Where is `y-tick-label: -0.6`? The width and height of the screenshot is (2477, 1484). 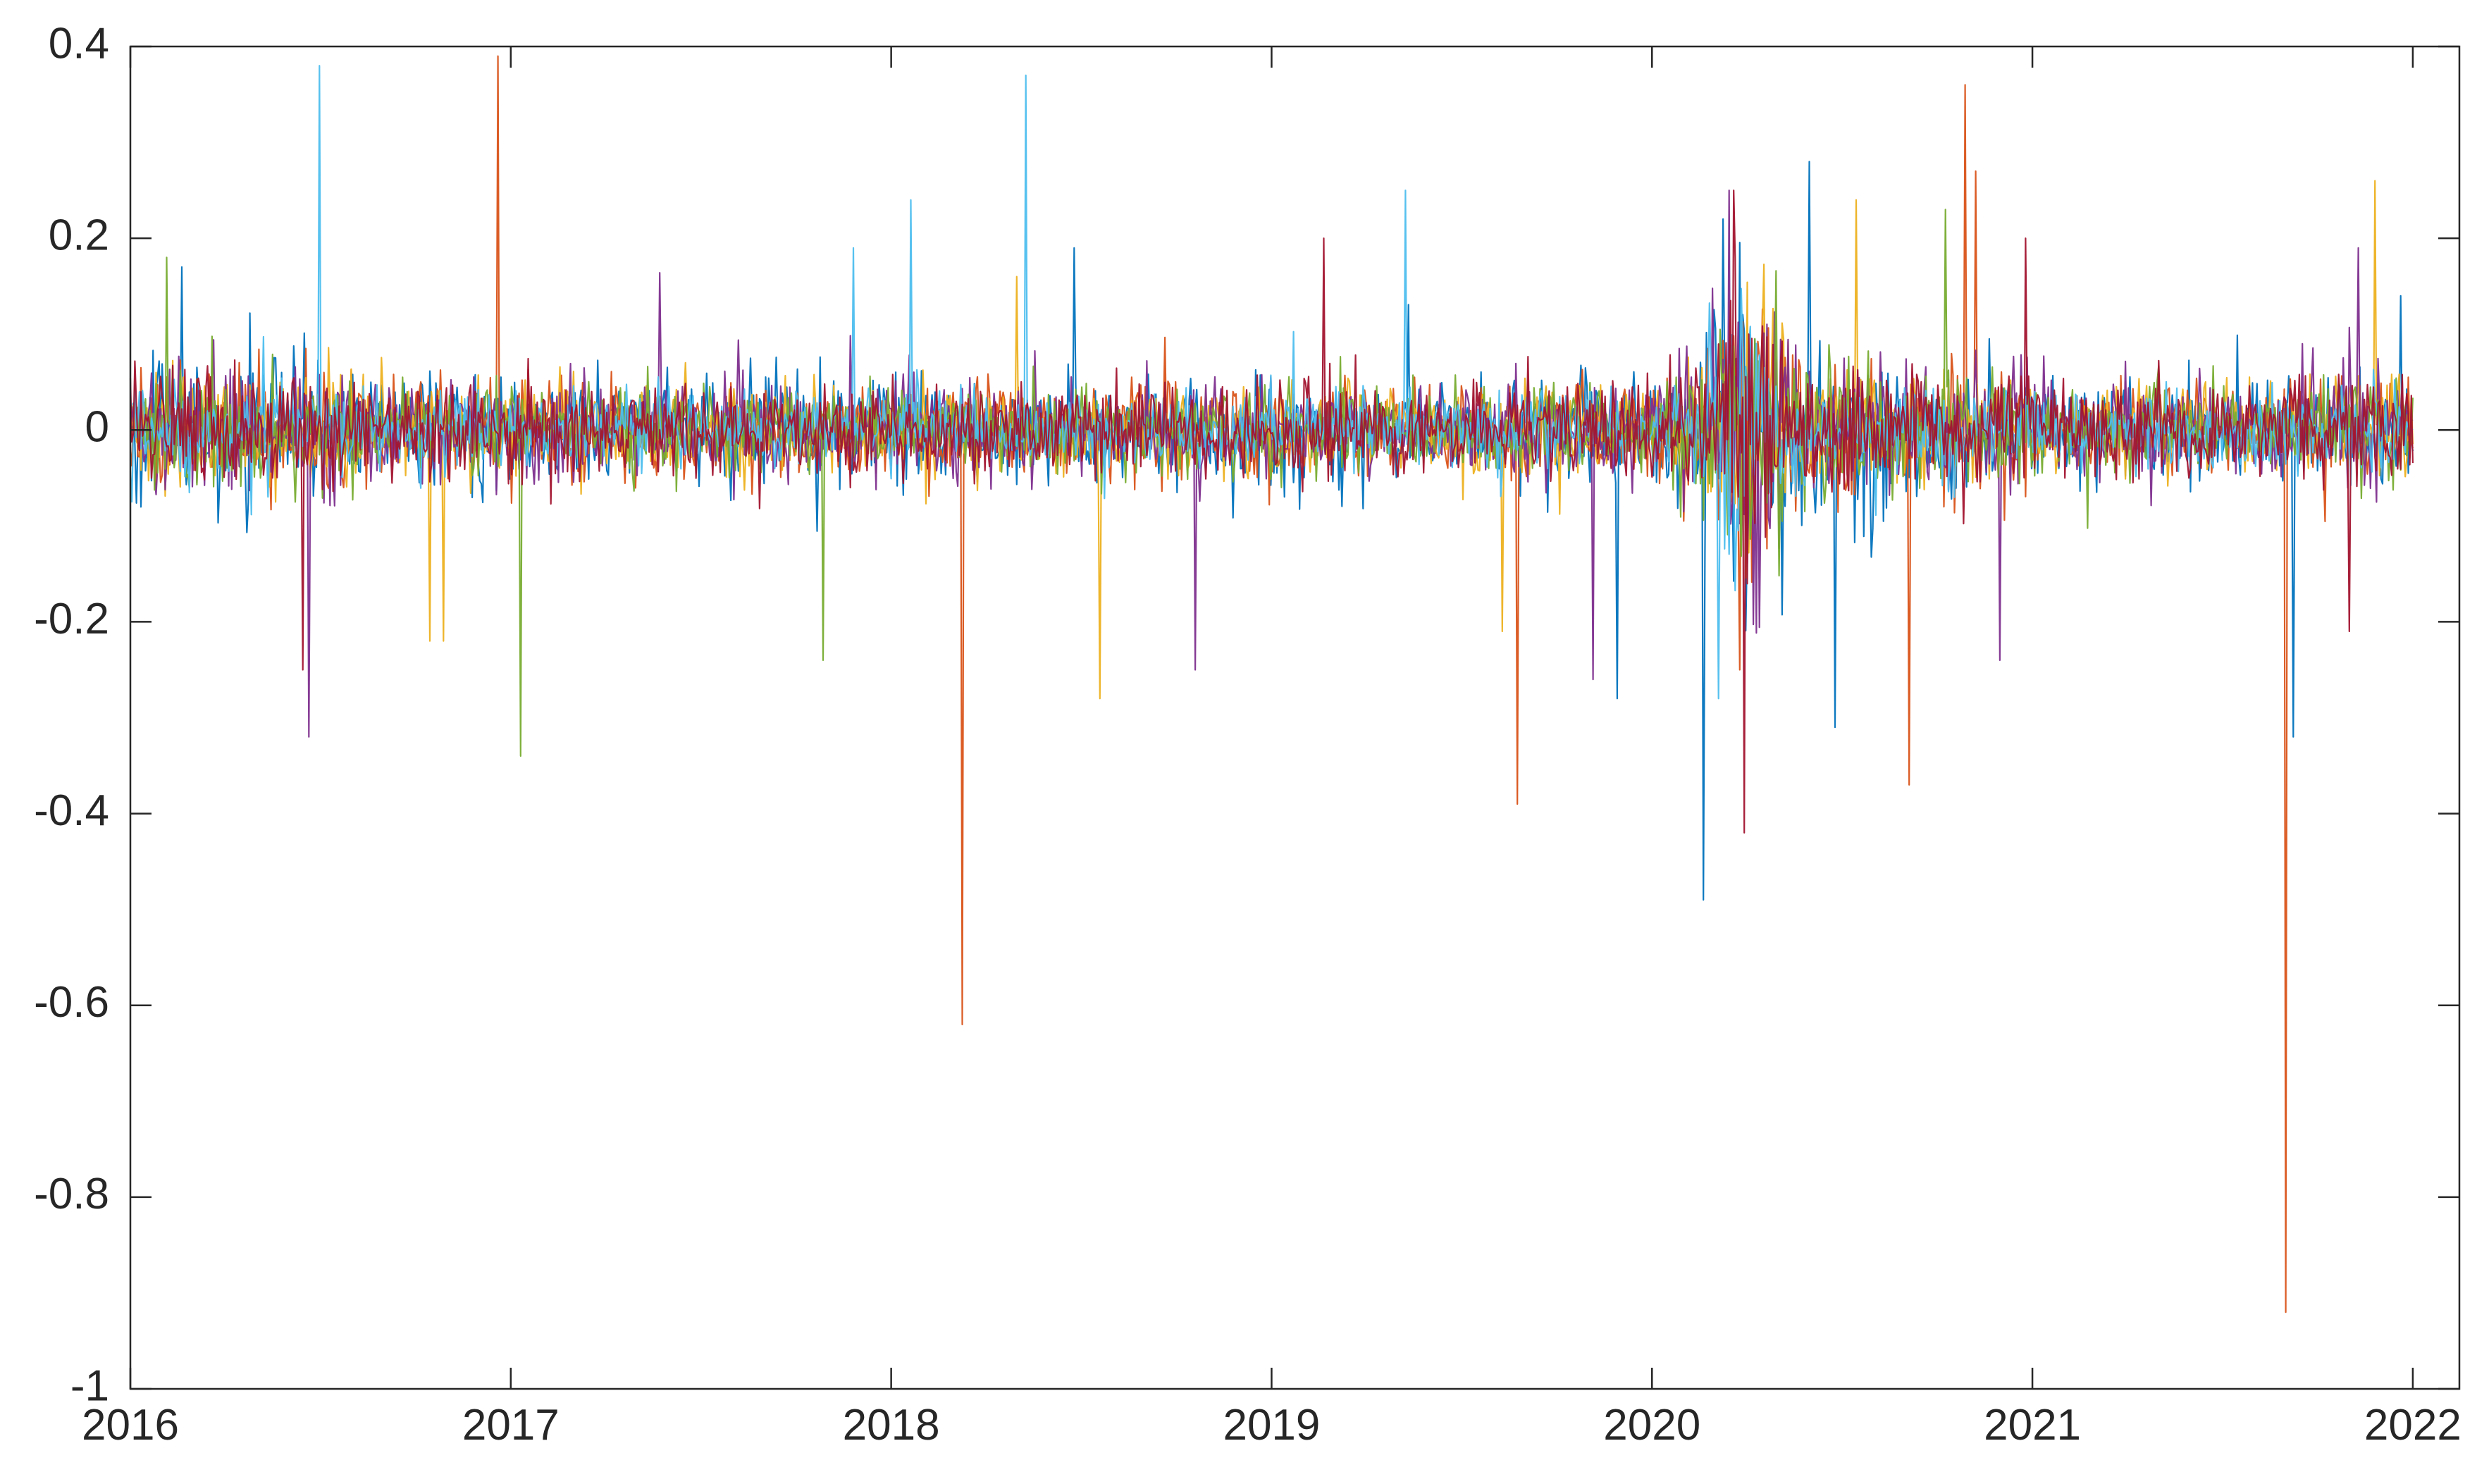
y-tick-label: -0.6 is located at coordinates (71, 1003).